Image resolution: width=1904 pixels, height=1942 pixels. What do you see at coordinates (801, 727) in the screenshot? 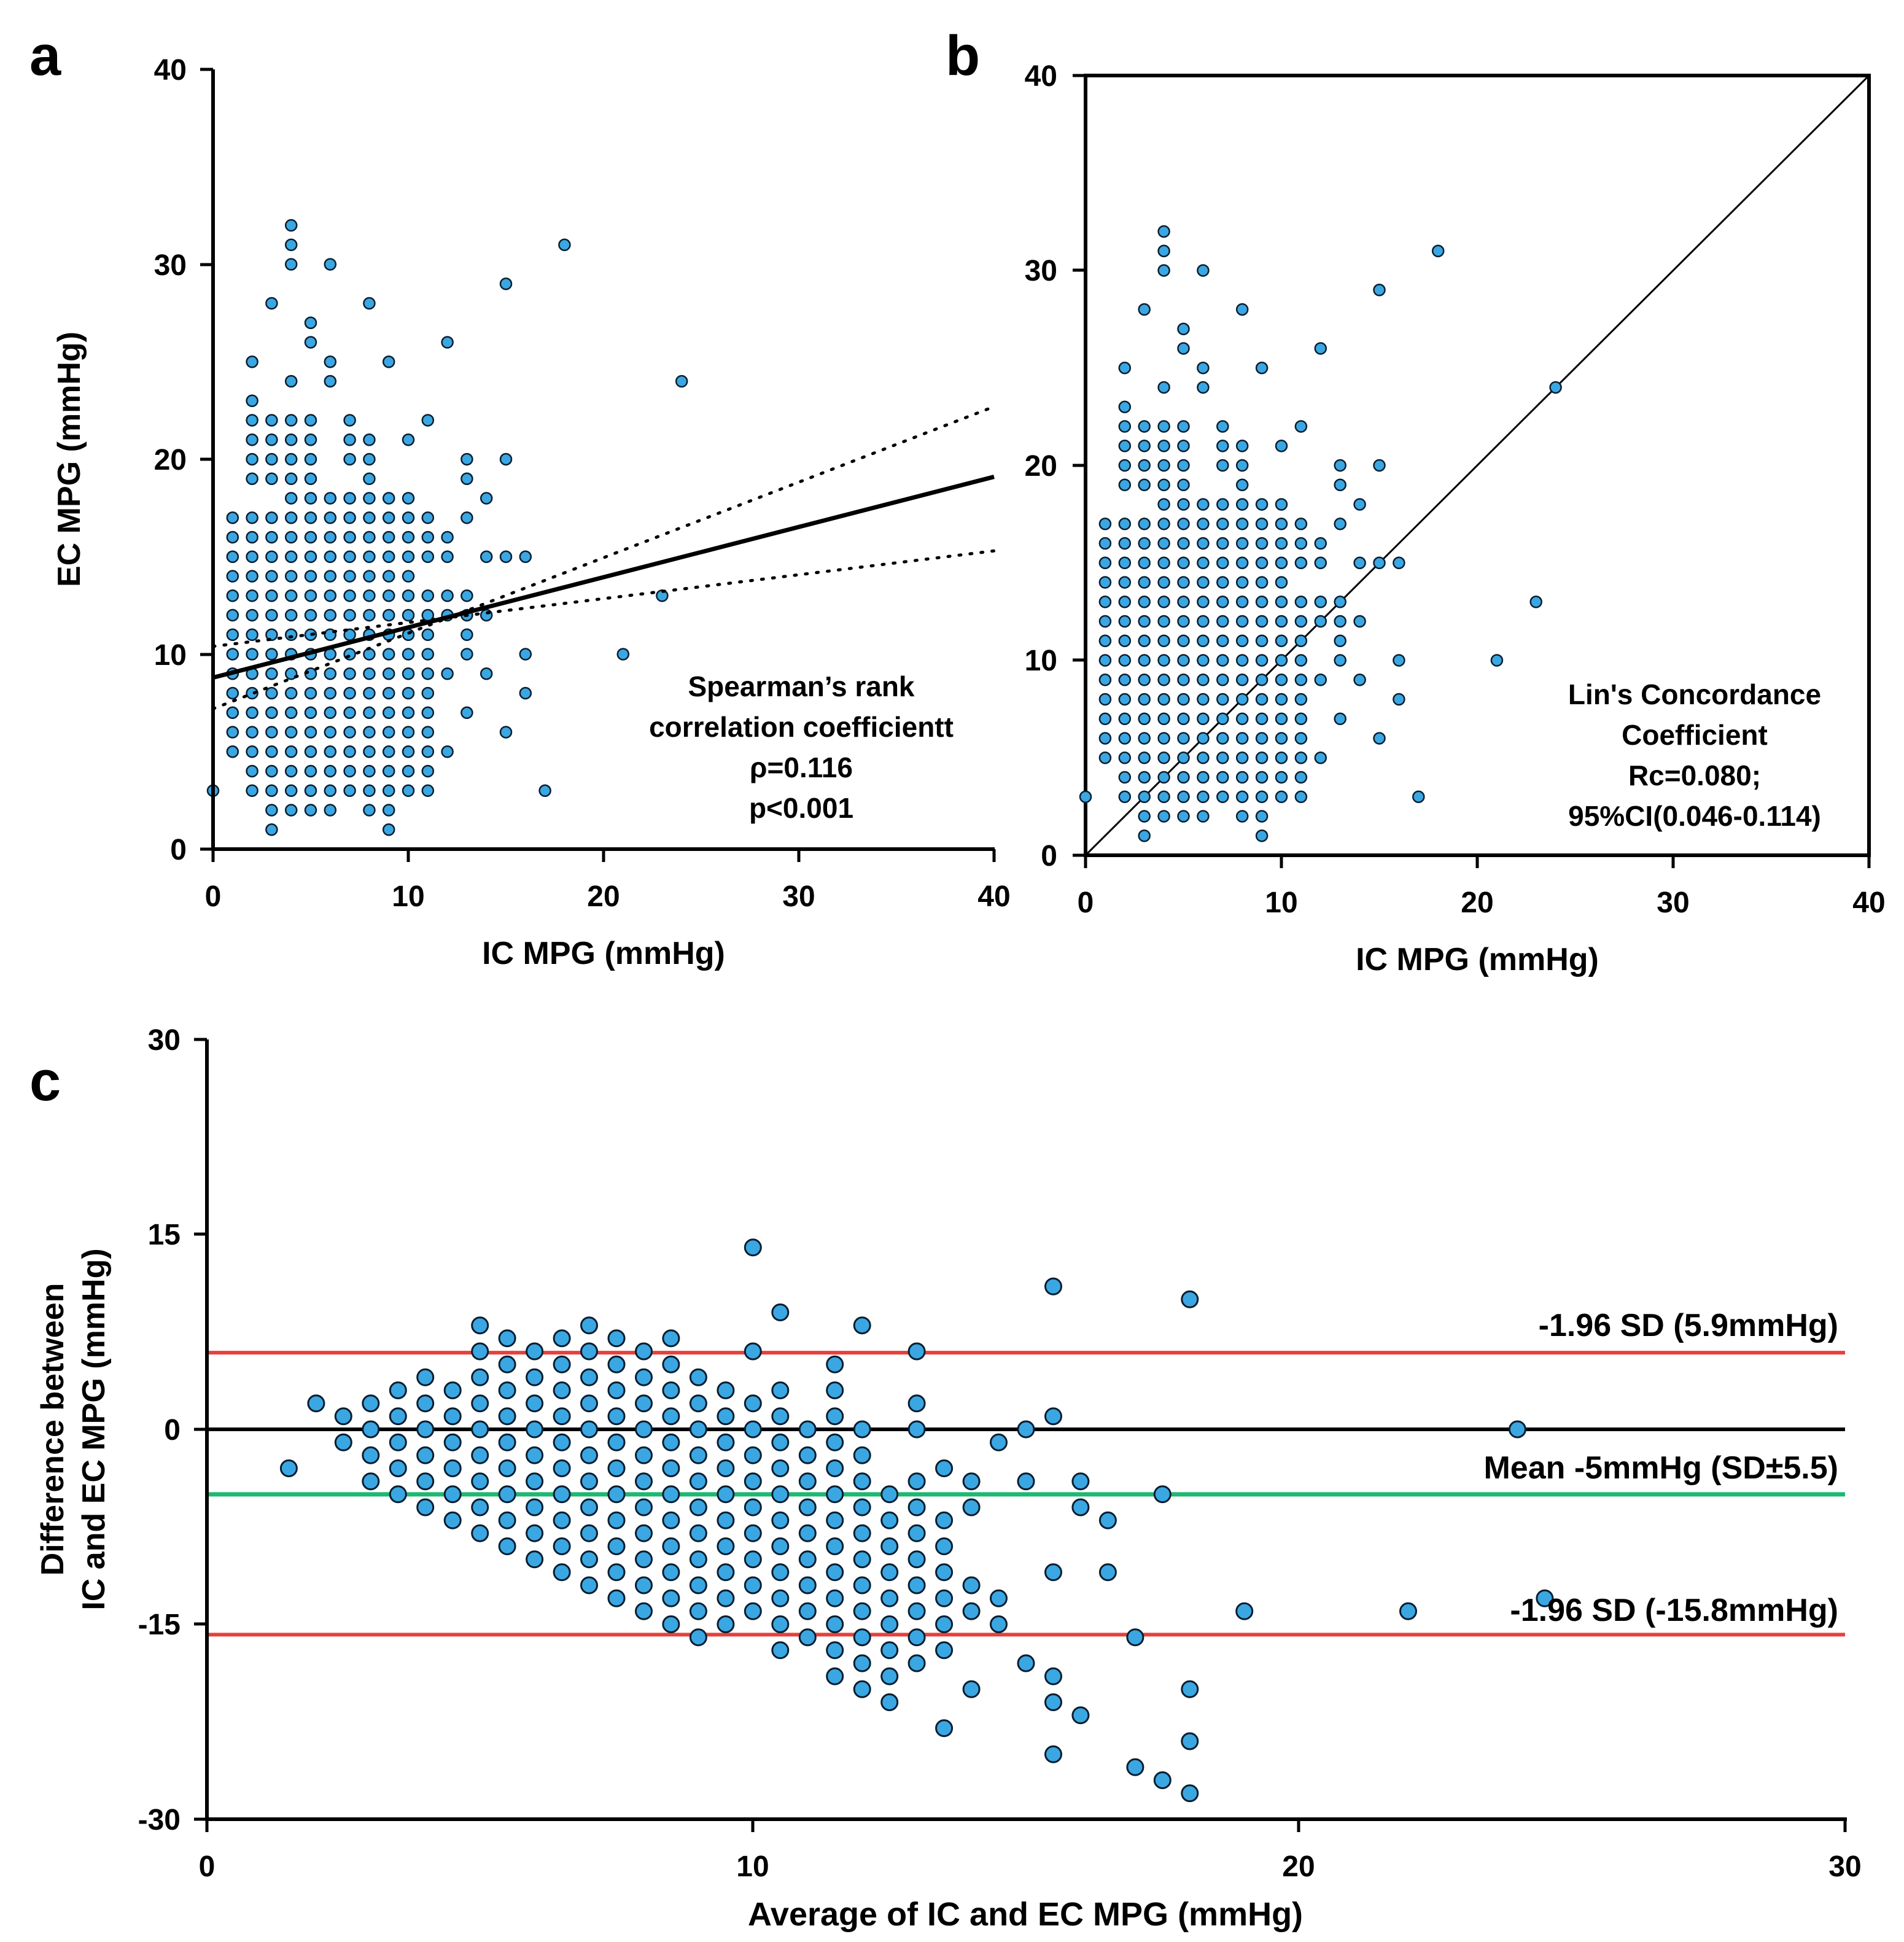
I see `annotation-line: correlation coefficientt` at bounding box center [801, 727].